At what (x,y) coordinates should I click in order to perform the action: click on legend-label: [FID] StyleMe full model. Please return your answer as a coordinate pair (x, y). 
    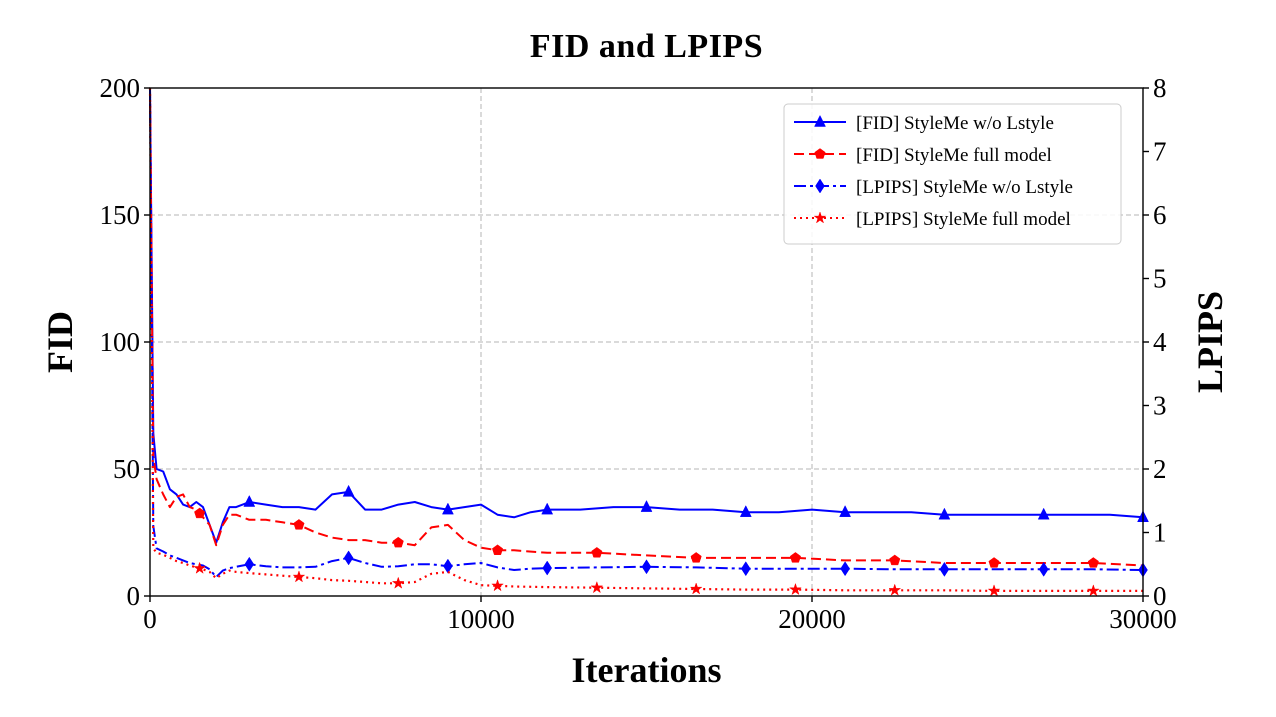
    Looking at the image, I should click on (954, 155).